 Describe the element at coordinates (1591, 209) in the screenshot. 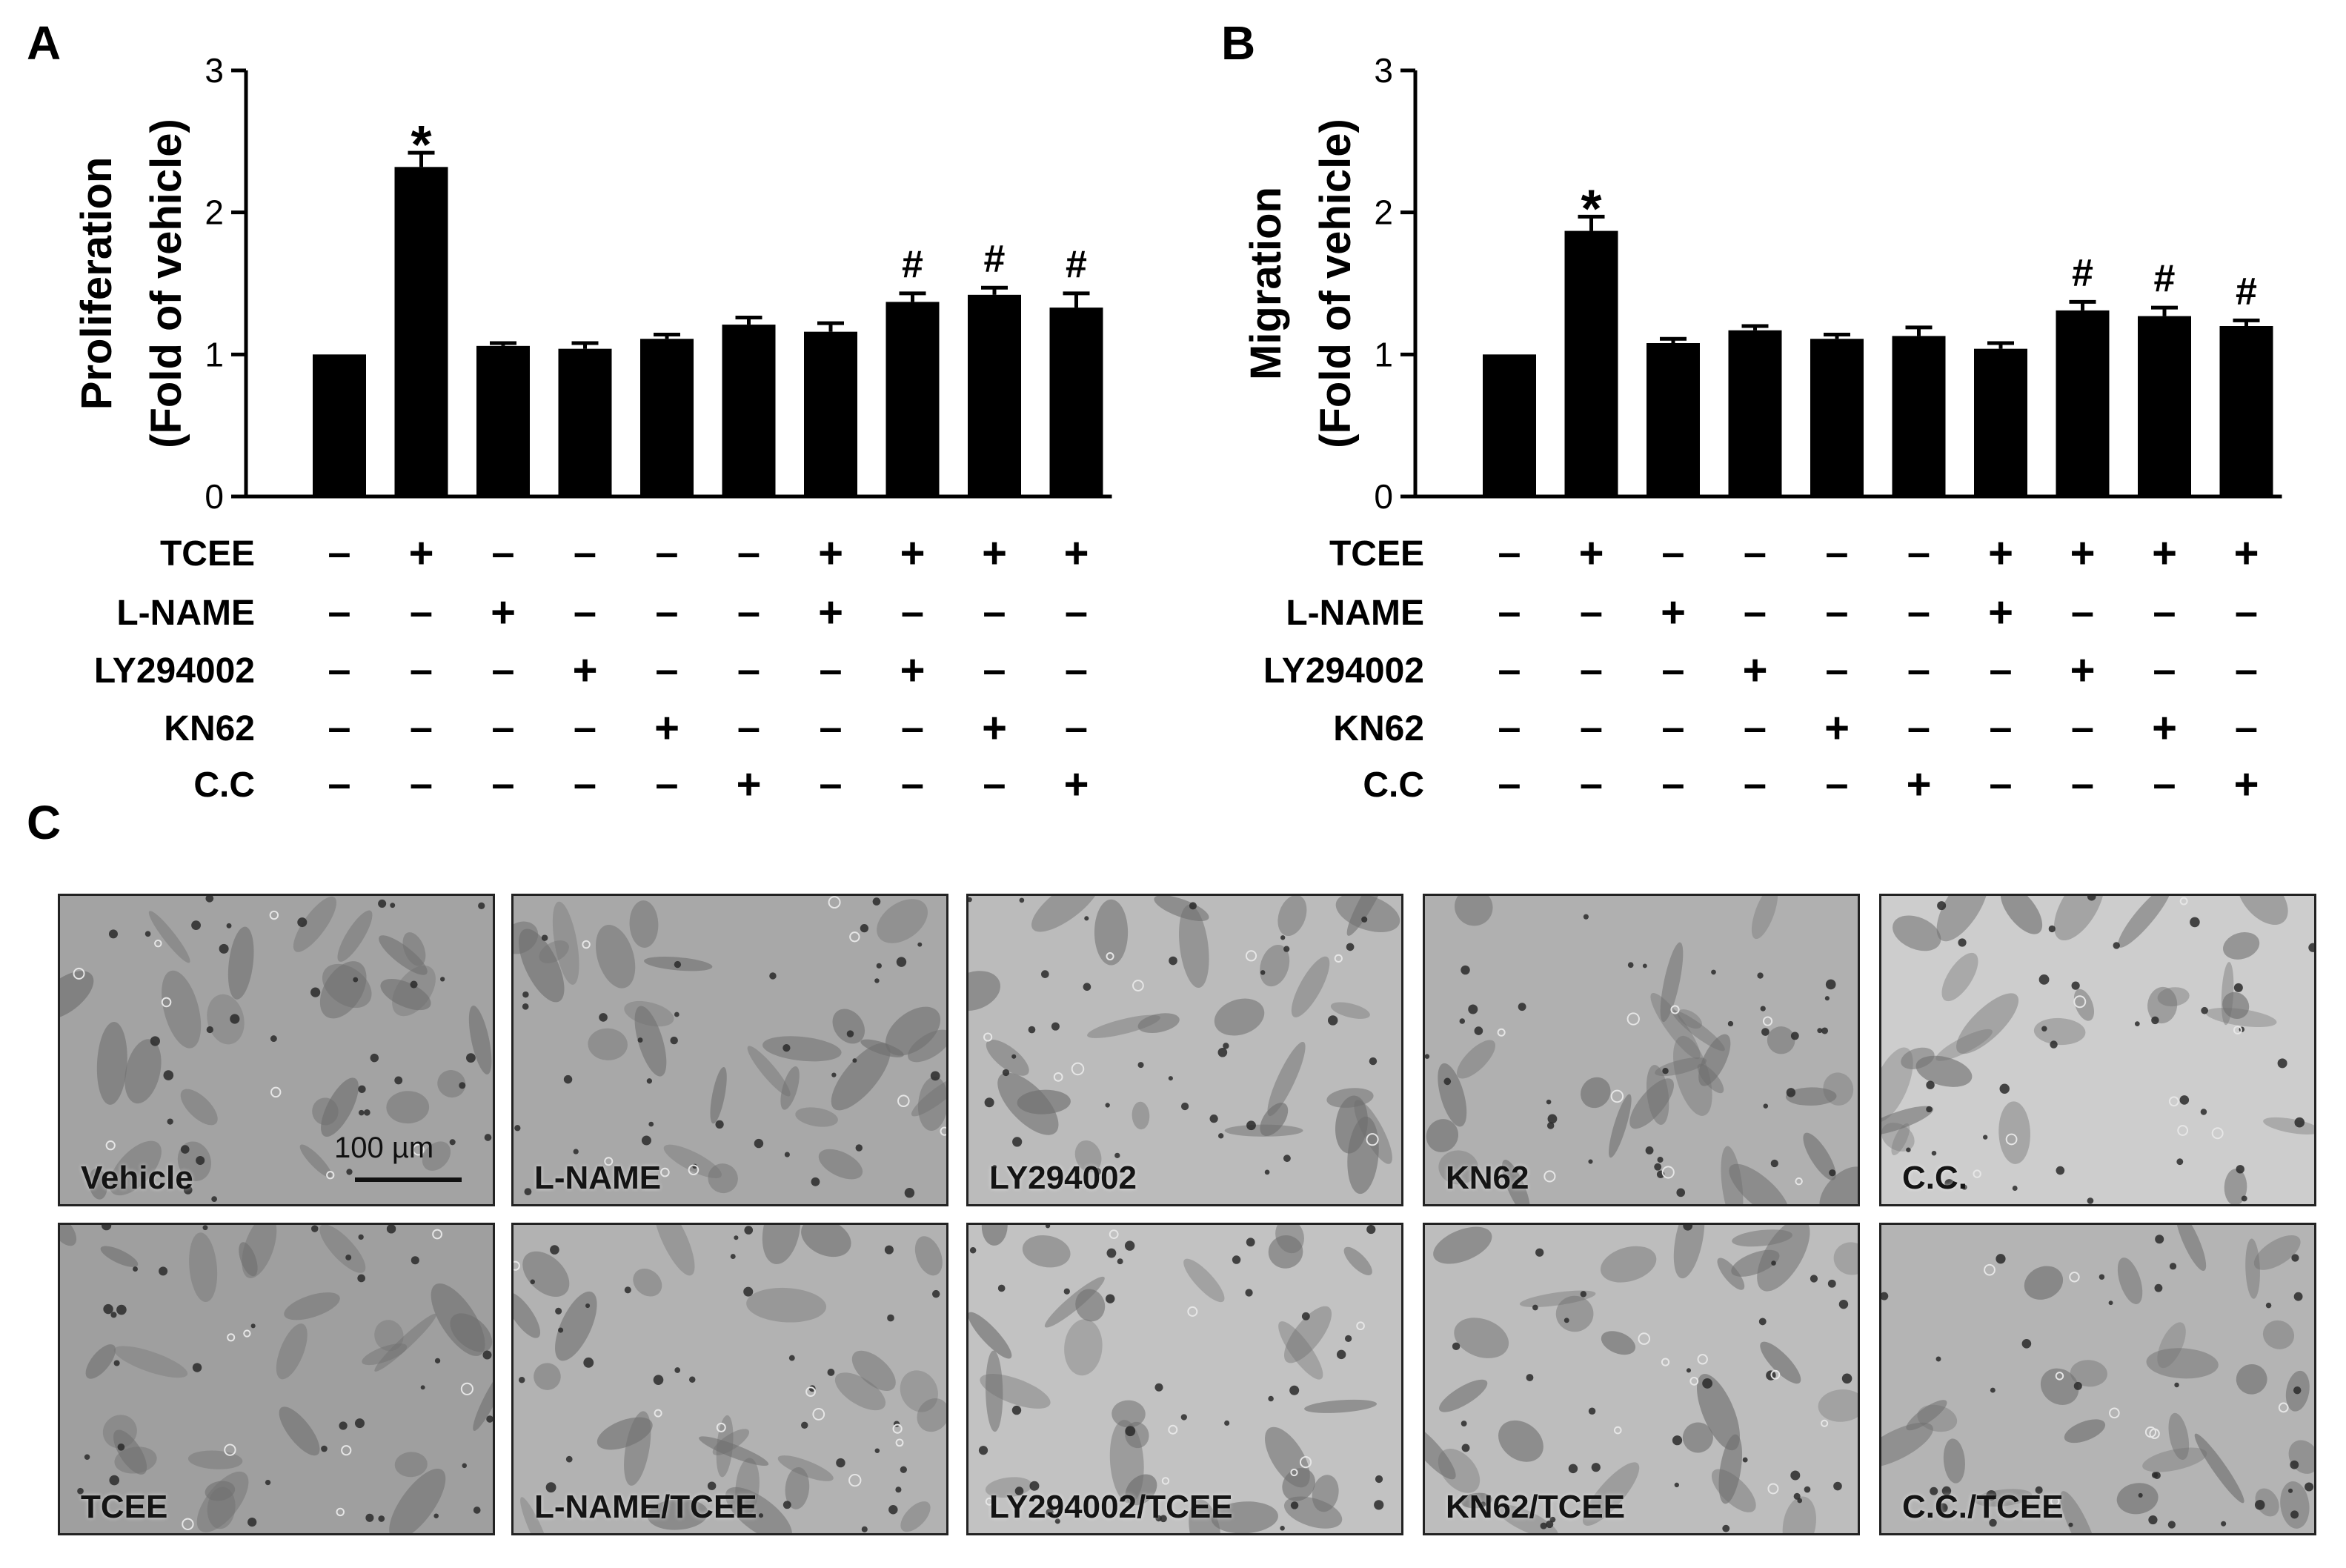

I see `chart-b-significance-mark: *` at that location.